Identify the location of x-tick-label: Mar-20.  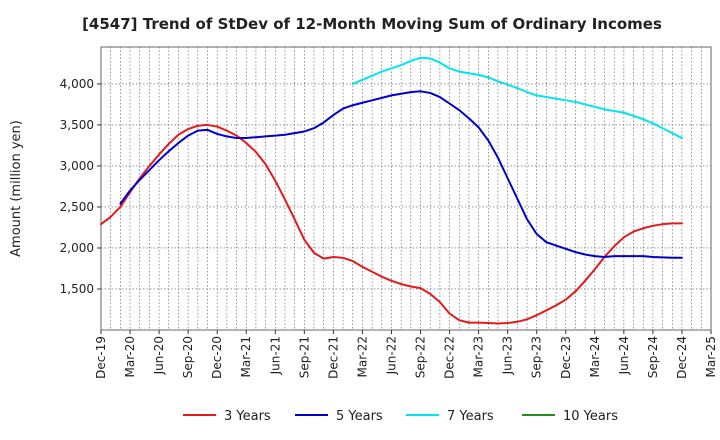
(130, 356).